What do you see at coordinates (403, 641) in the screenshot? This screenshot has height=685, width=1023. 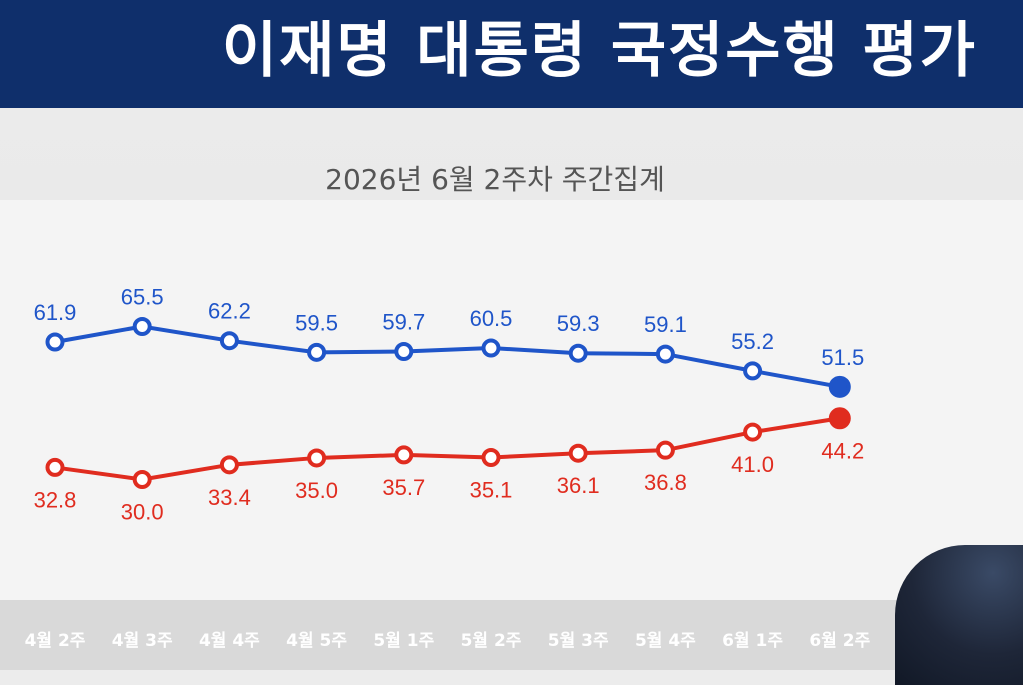 I see `x-tick-label: 5월 1주` at bounding box center [403, 641].